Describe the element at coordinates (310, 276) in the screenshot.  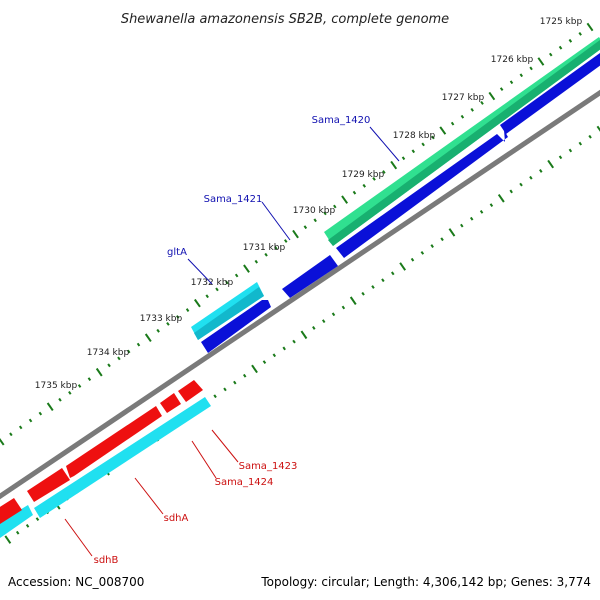
I see `gene-feature-blue-mid` at that location.